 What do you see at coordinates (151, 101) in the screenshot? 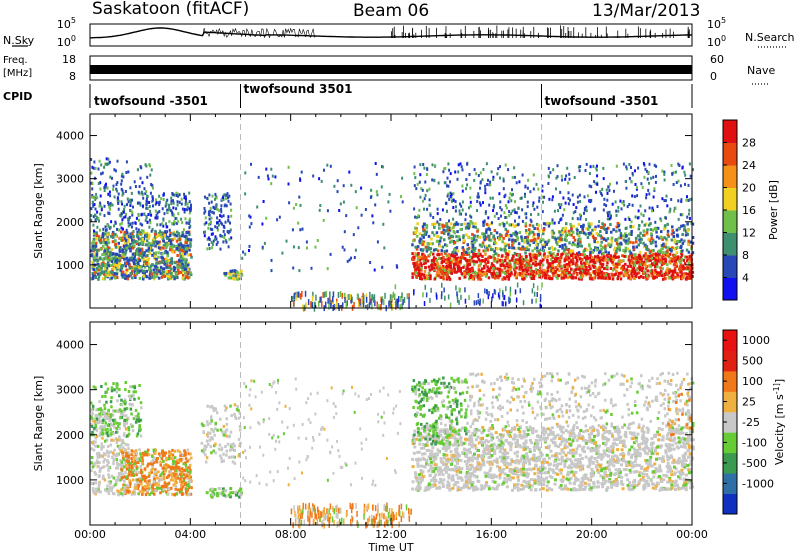
I see `cpid-entry: twofsound -3501` at bounding box center [151, 101].